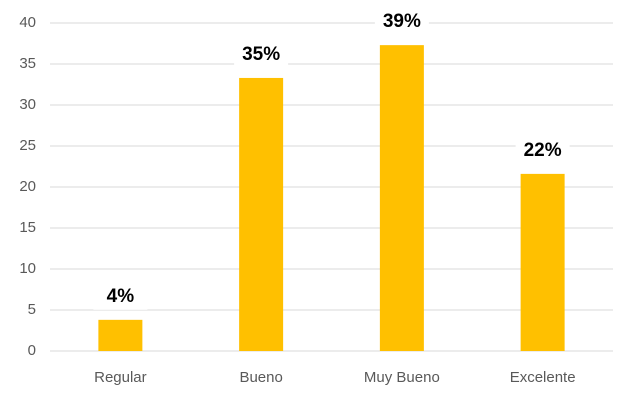  I want to click on y-tick-label: 5, so click(32, 309).